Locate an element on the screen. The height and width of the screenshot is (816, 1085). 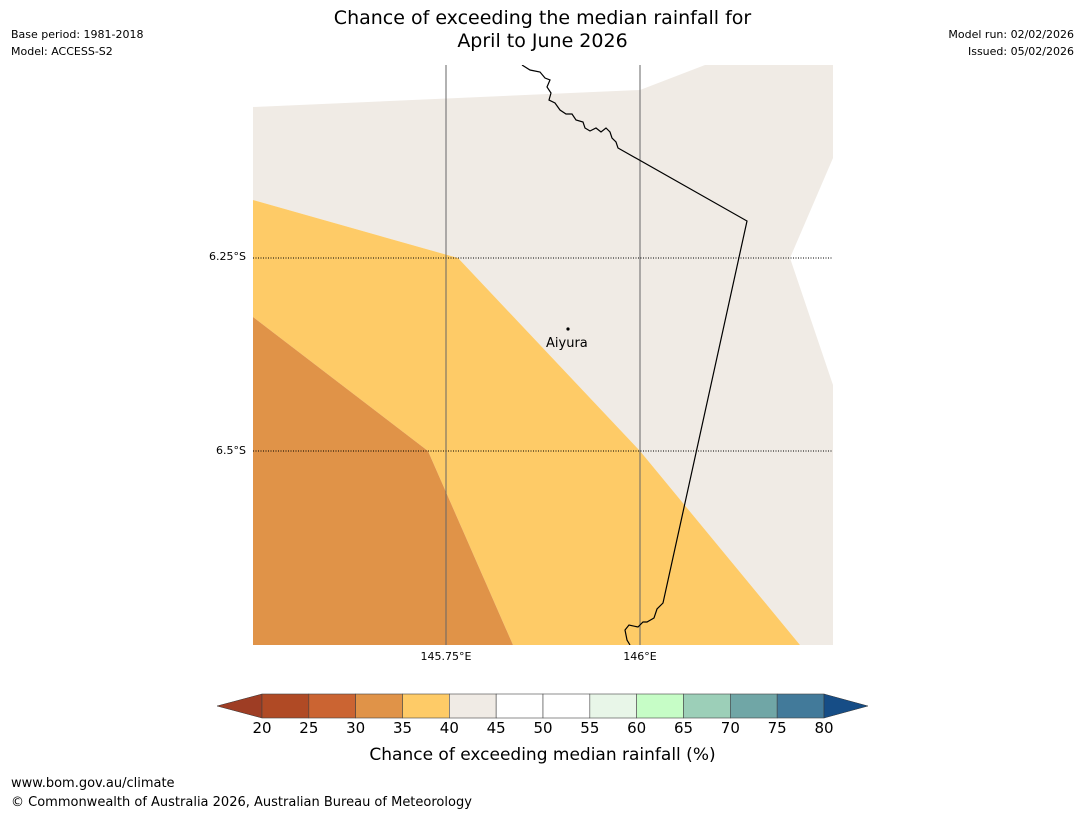
colorbar-tick-label: 20 is located at coordinates (262, 728).